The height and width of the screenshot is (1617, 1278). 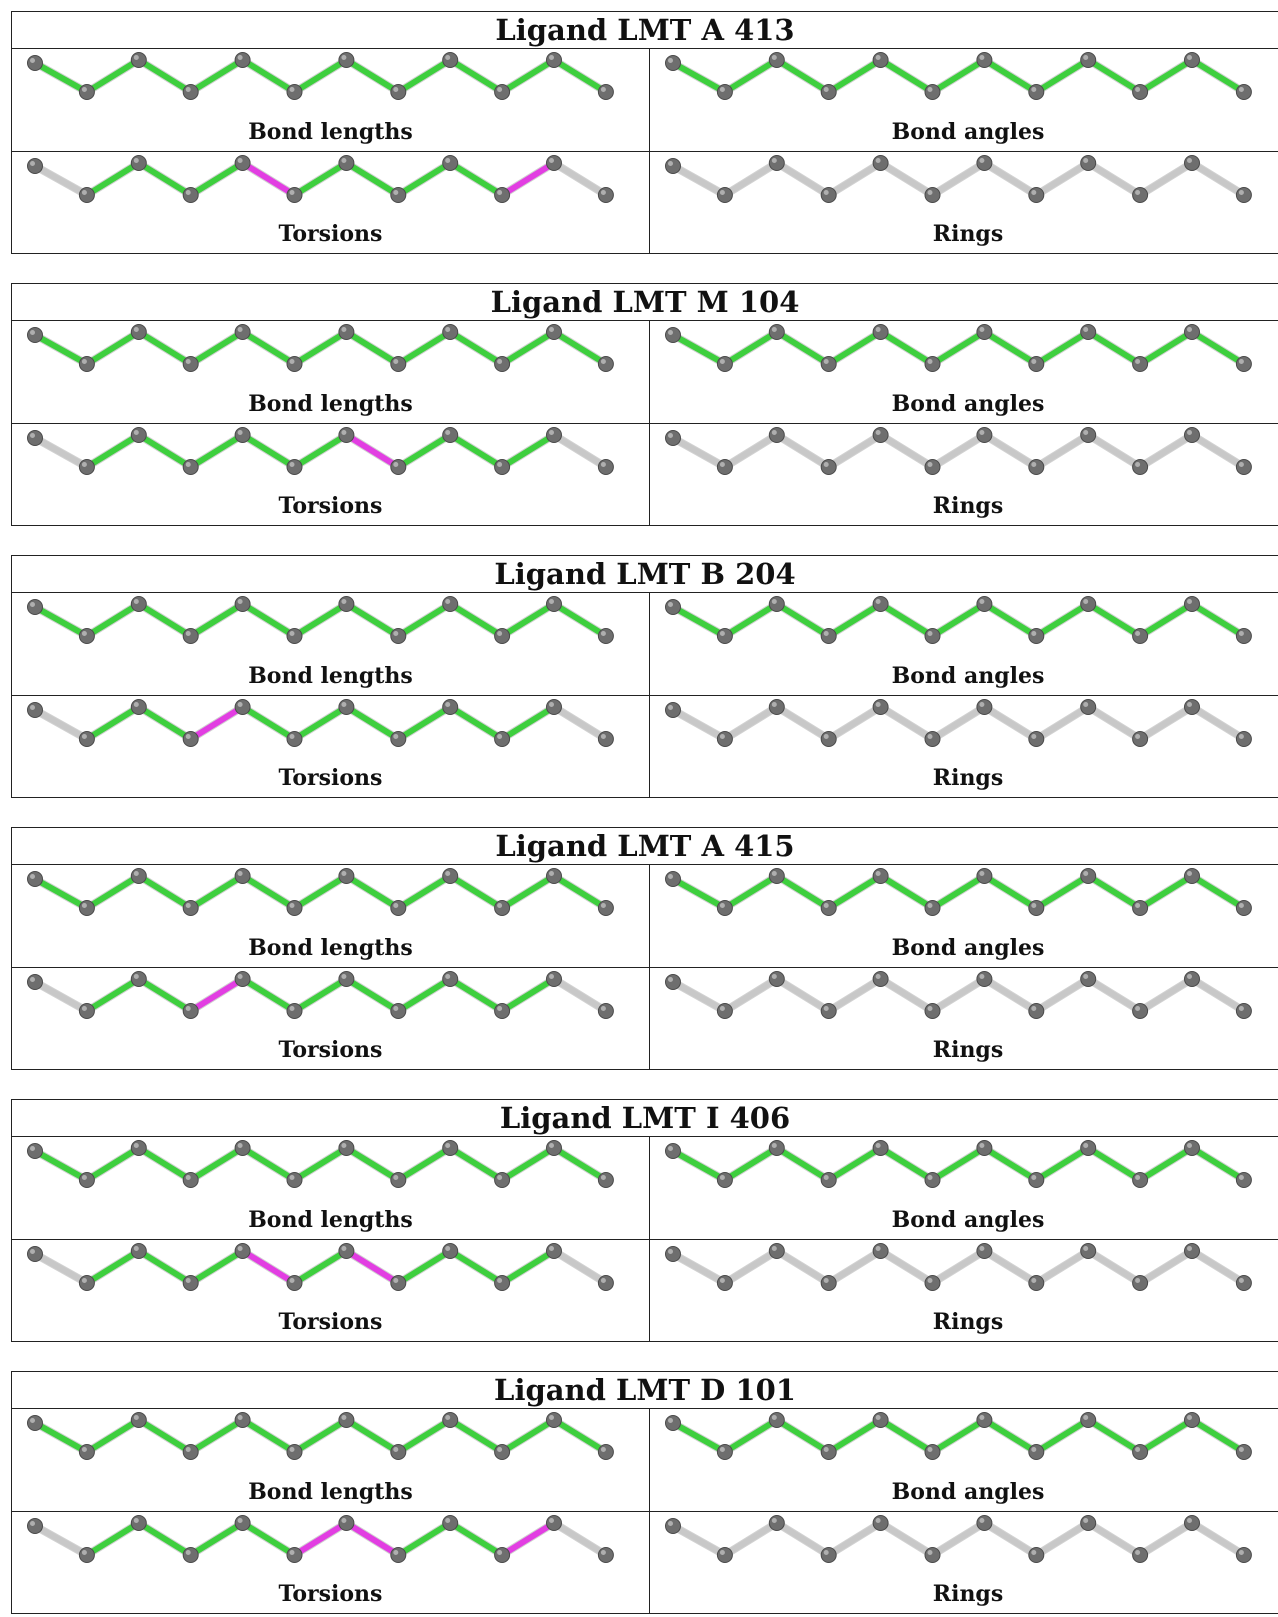 I want to click on panel-label: Bond lengths, so click(x=330, y=676).